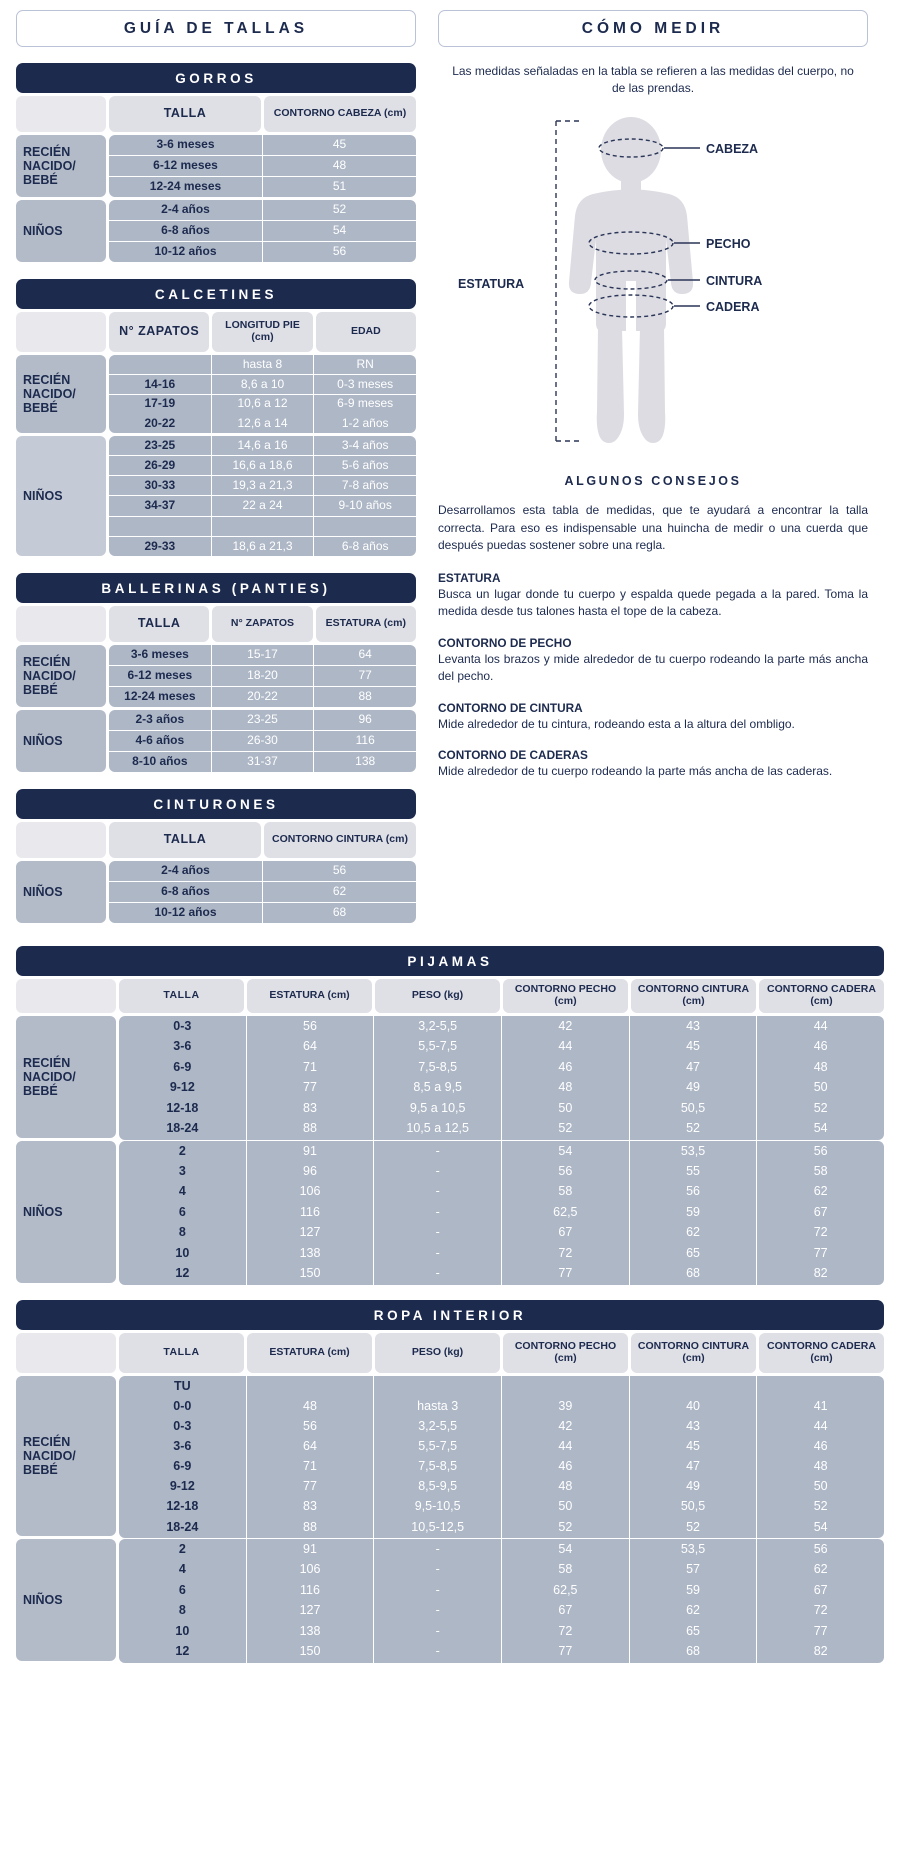 This screenshot has width=900, height=1856. Describe the element at coordinates (262, 624) in the screenshot. I see `ballerinas-col-zapatos: N° ZAPATOS` at that location.